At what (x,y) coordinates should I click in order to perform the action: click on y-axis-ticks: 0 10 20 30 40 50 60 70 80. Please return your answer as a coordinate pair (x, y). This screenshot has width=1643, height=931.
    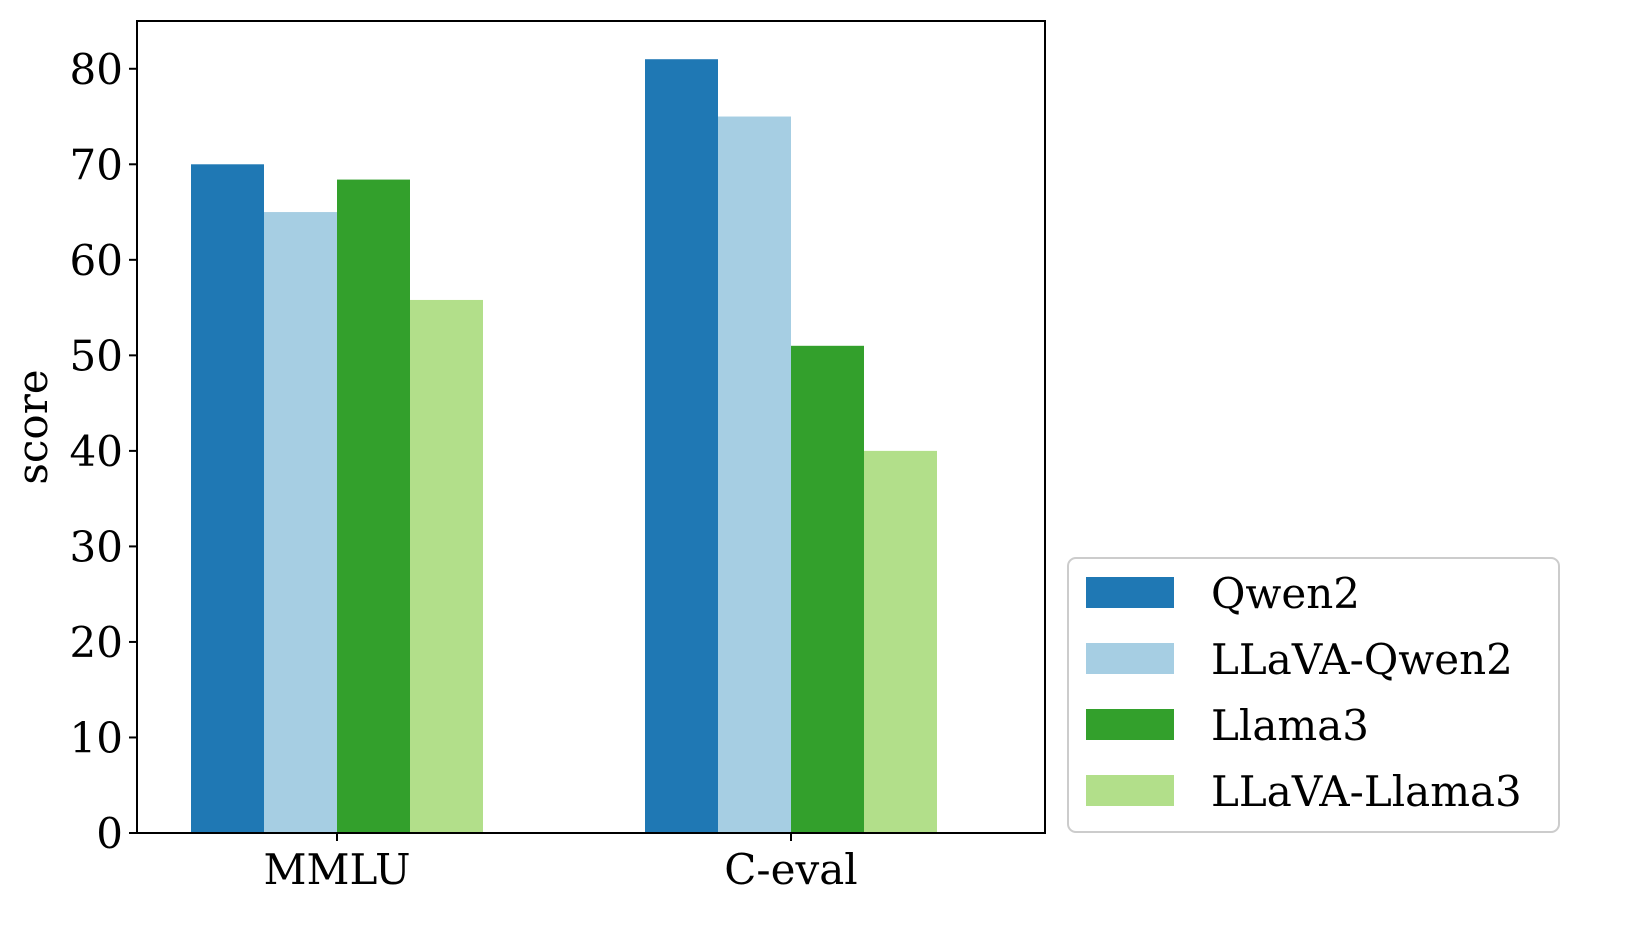
    Looking at the image, I should click on (103, 451).